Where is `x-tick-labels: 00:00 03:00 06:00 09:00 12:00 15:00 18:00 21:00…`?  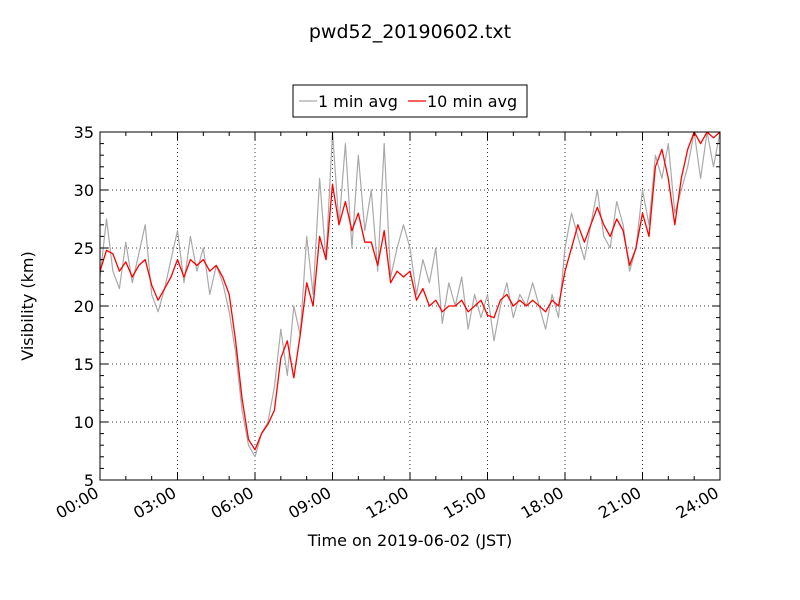 x-tick-labels: 00:00 03:00 06:00 09:00 12:00 15:00 18:00 21:00… is located at coordinates (387, 503).